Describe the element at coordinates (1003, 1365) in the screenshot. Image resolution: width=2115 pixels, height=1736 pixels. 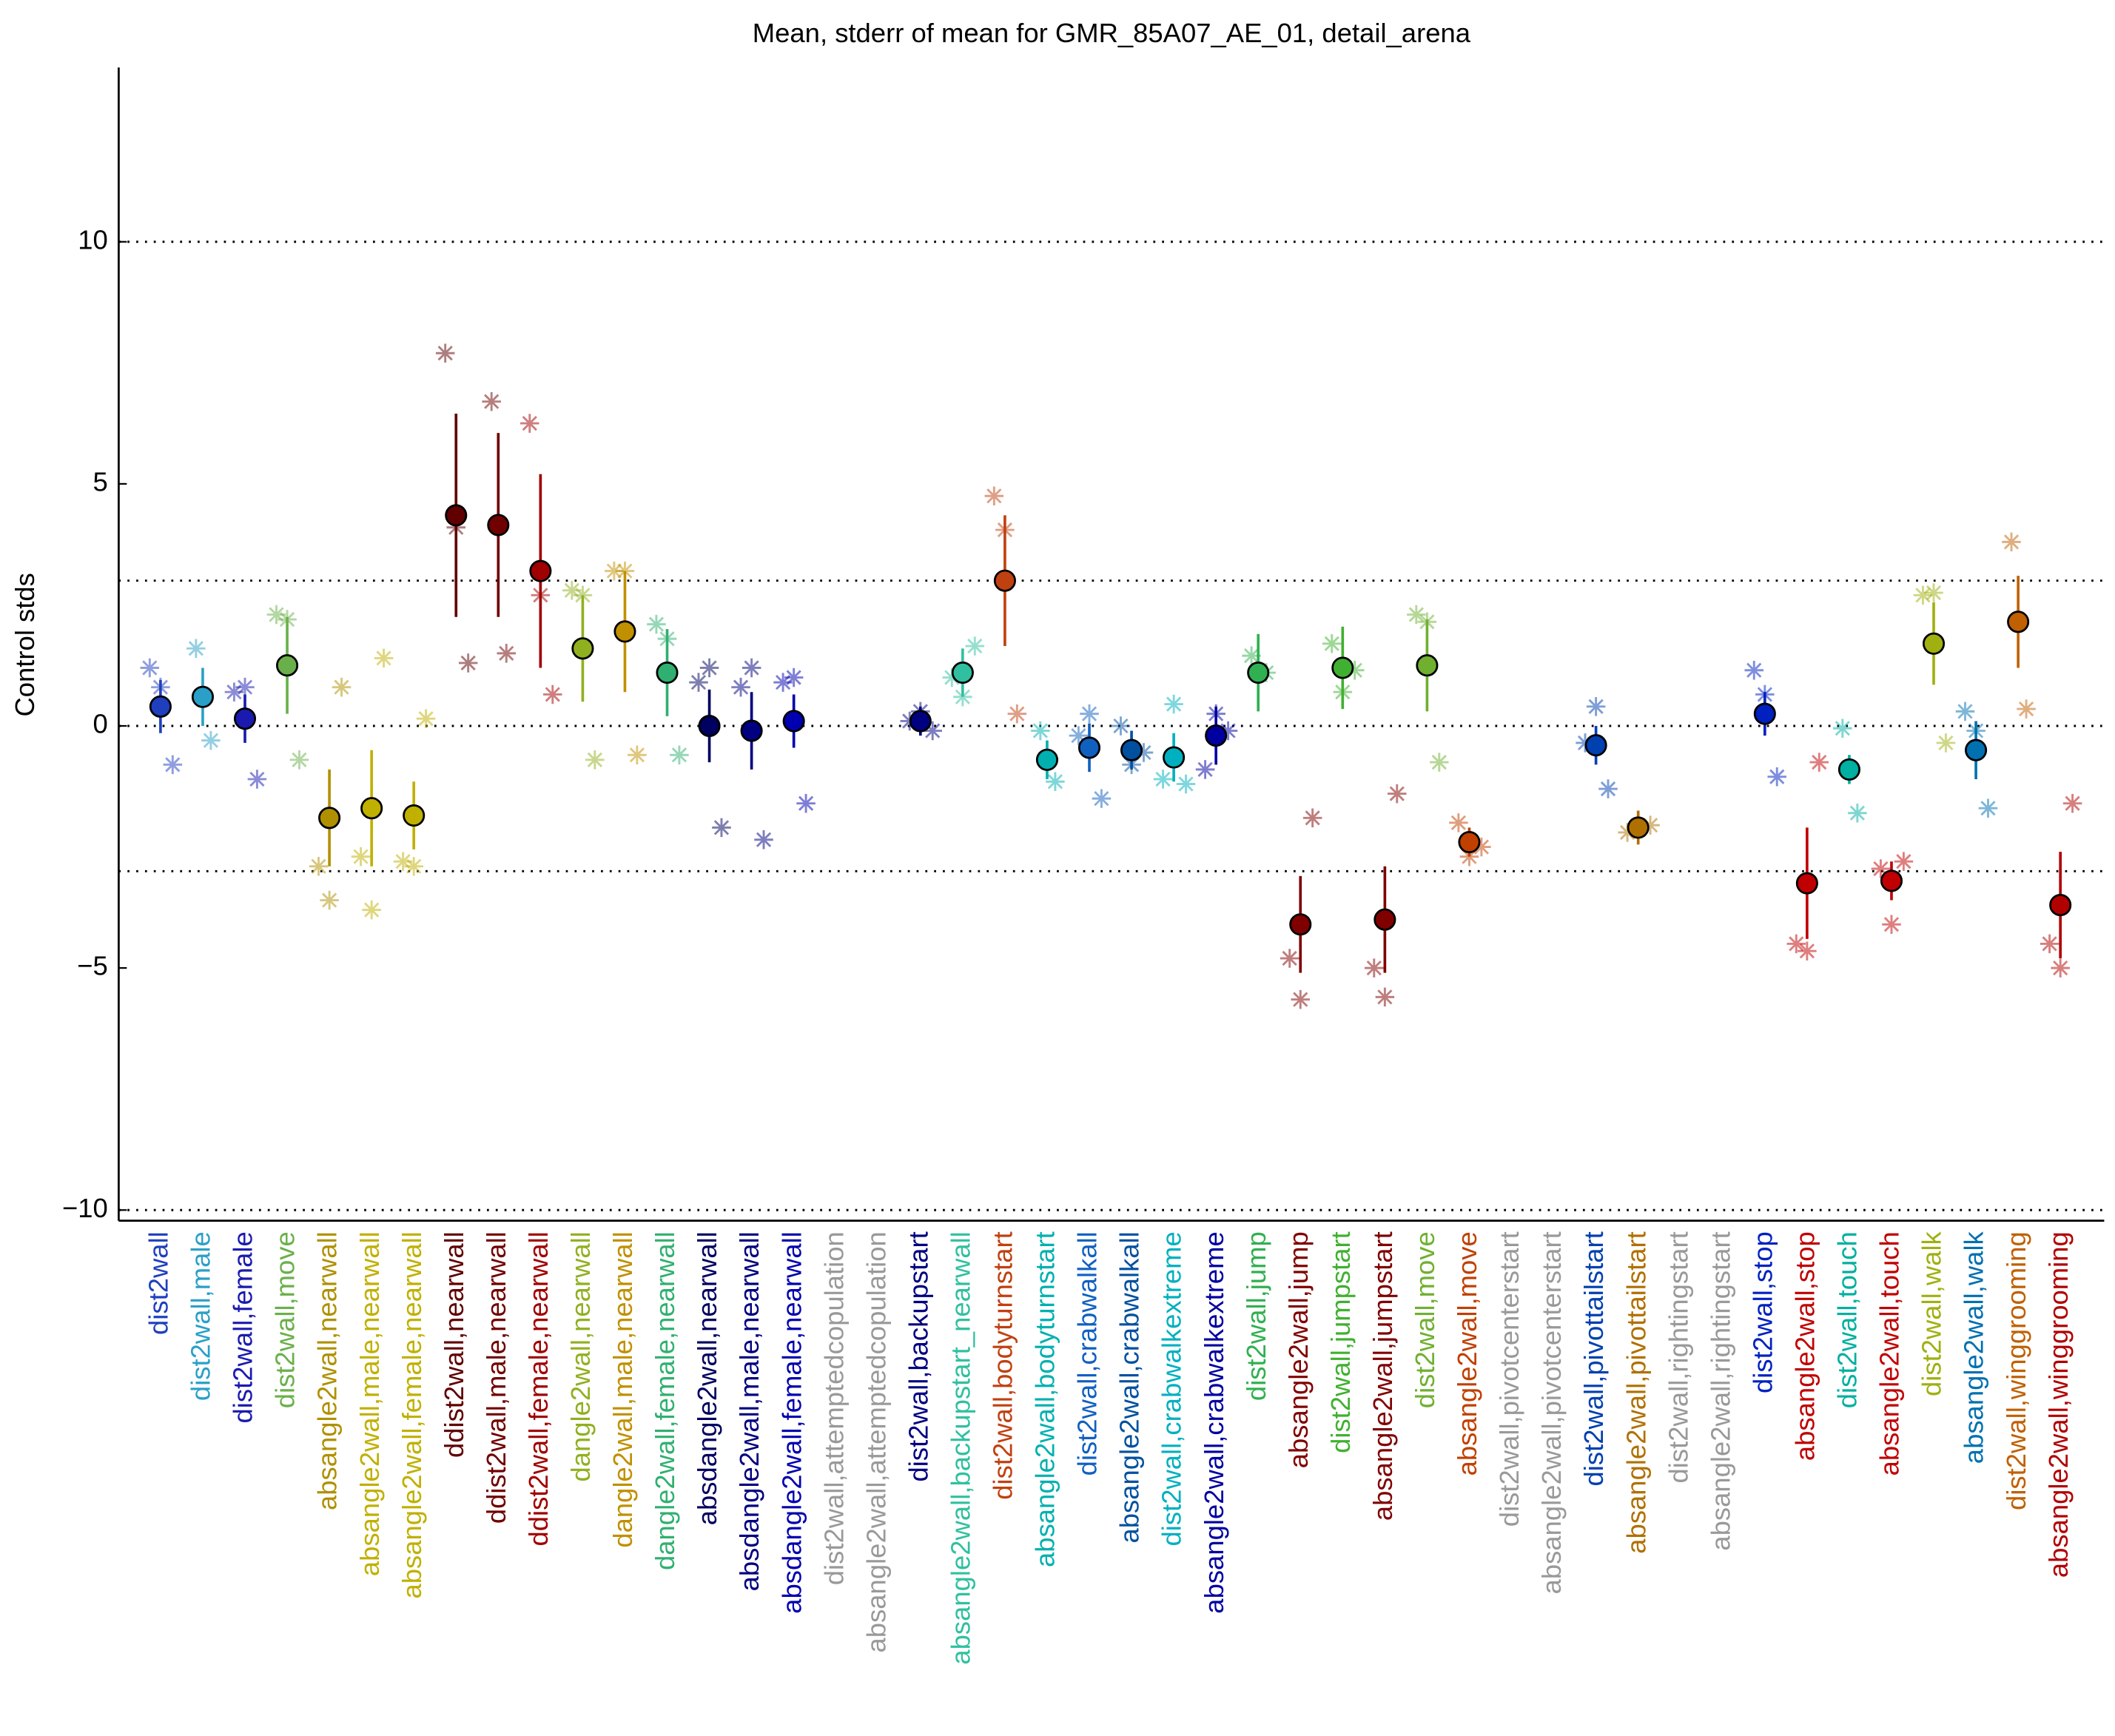
I see `x-tick-label: dist2wall,bodyturnstart` at that location.